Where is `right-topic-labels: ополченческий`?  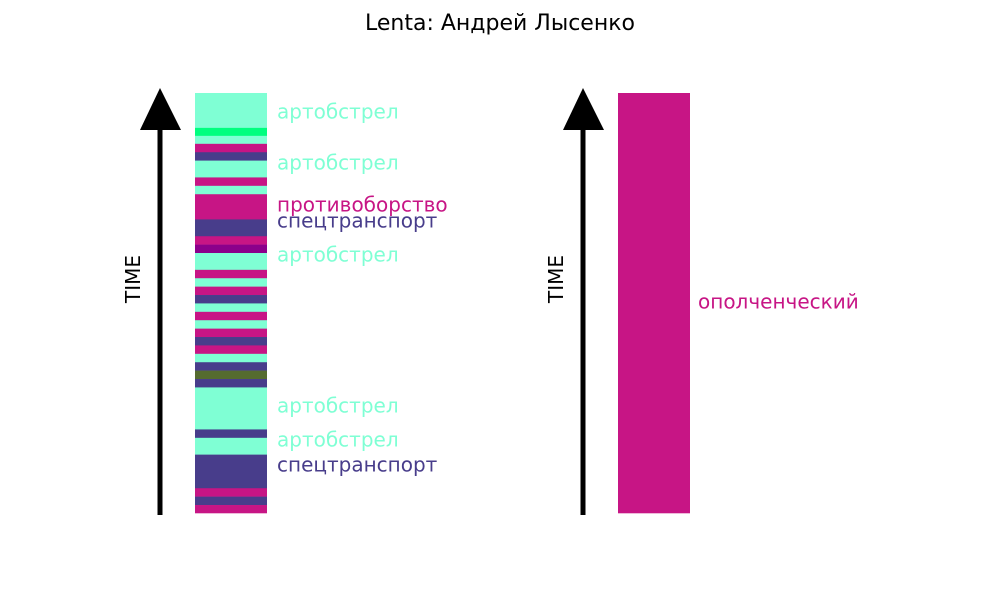
right-topic-labels: ополченческий is located at coordinates (778, 302).